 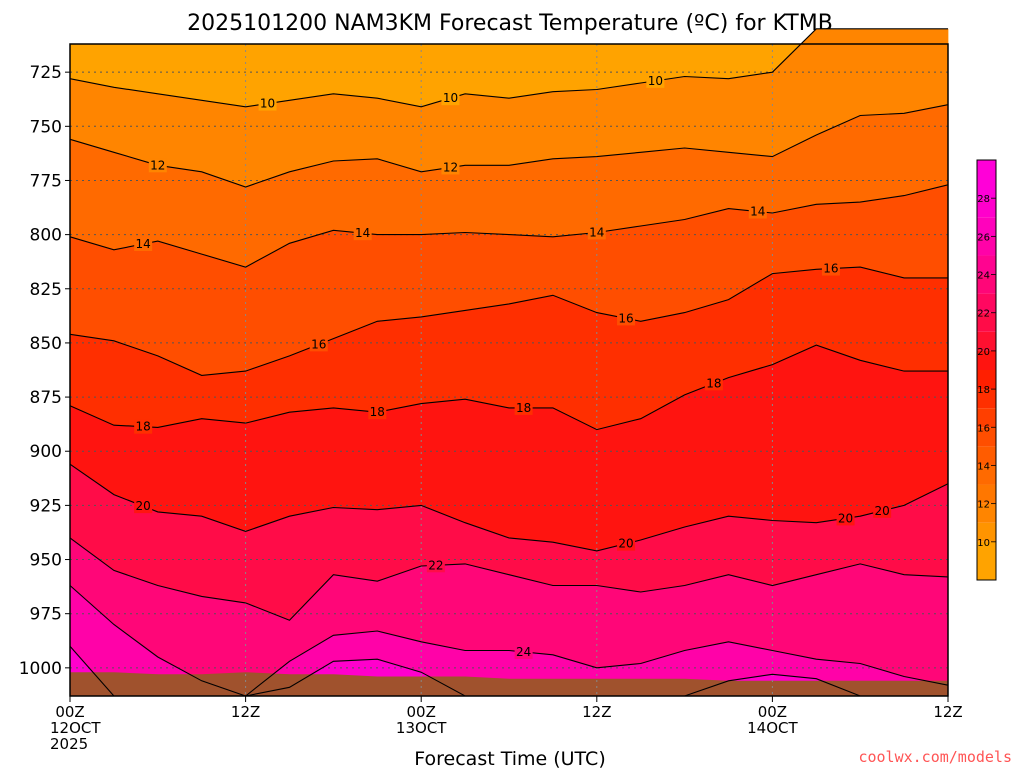 What do you see at coordinates (46, 452) in the screenshot?
I see `y-tick-label: 900` at bounding box center [46, 452].